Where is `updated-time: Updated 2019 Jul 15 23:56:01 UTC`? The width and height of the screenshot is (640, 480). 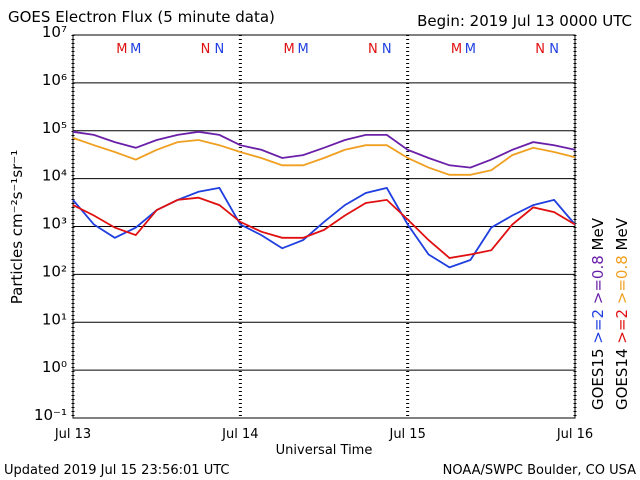 updated-time: Updated 2019 Jul 15 23:56:01 UTC is located at coordinates (116, 470).